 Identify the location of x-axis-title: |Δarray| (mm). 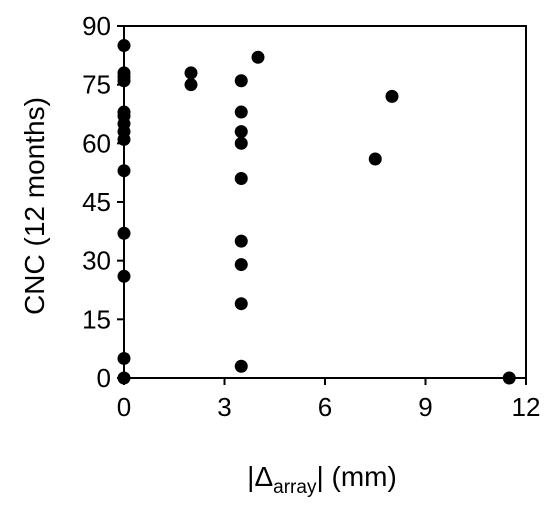
(322, 479).